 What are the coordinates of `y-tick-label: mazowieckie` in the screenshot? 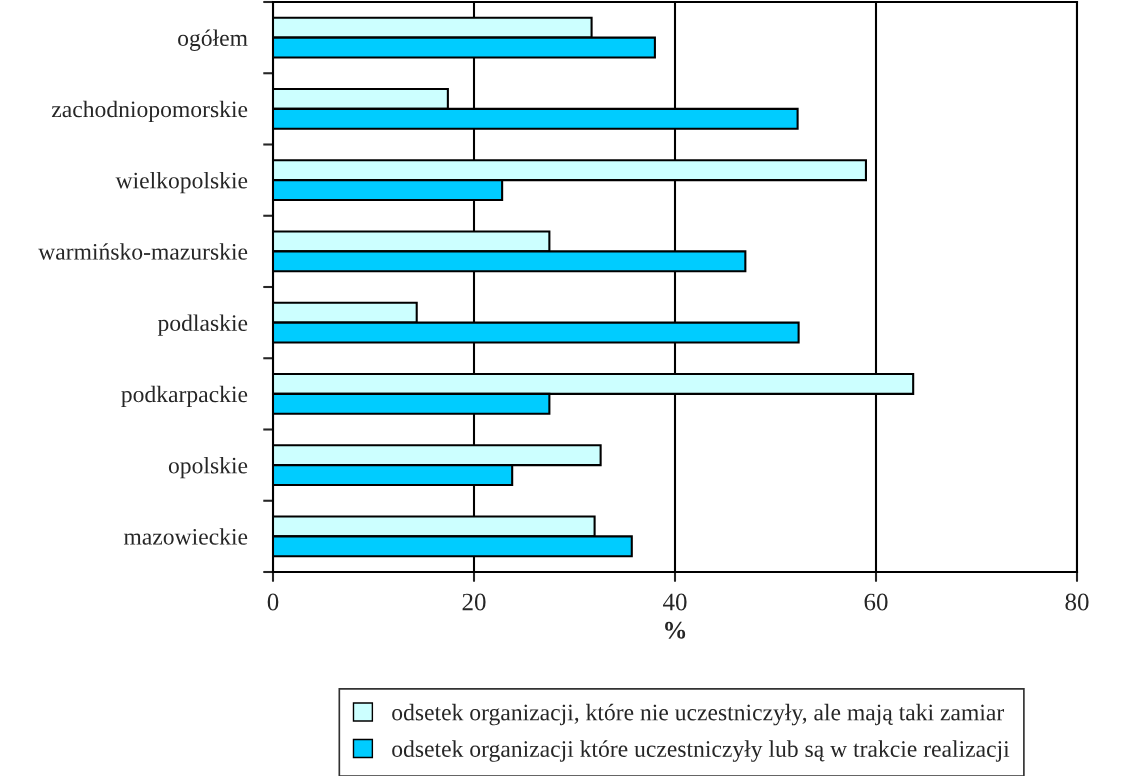 It's located at (185, 536).